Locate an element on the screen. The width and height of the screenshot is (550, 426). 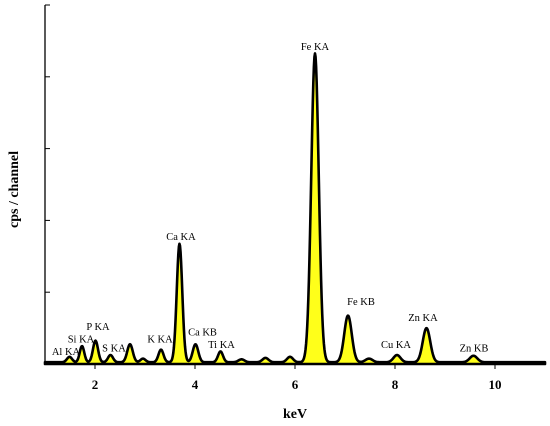
x-axis-label: keV is located at coordinates (295, 414).